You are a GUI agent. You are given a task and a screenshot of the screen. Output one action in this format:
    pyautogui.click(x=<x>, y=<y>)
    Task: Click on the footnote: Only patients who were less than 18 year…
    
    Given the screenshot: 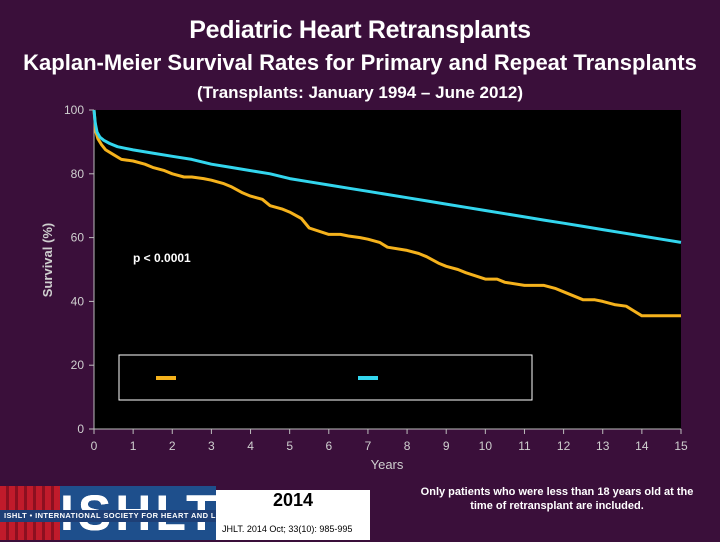 What is the action you would take?
    pyautogui.click(x=557, y=499)
    